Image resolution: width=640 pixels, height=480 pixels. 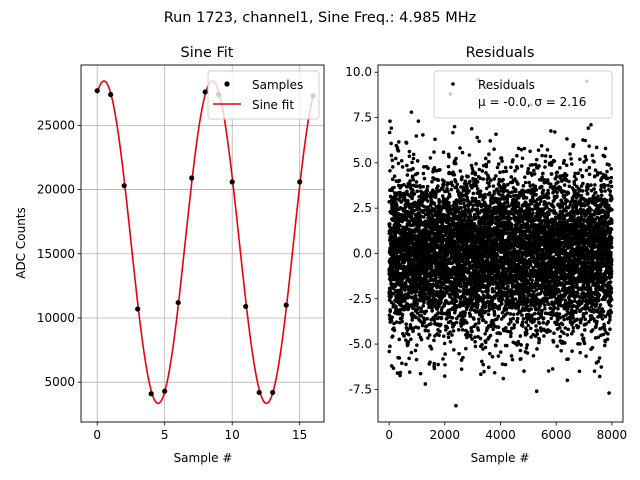 What do you see at coordinates (263, 95) in the screenshot?
I see `sine-fit-legend-box` at bounding box center [263, 95].